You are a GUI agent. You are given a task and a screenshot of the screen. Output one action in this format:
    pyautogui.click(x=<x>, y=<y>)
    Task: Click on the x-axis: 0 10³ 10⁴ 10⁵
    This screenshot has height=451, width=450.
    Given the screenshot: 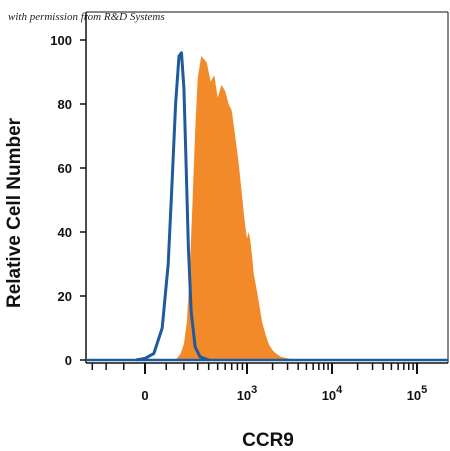 What is the action you would take?
    pyautogui.click(x=259, y=383)
    